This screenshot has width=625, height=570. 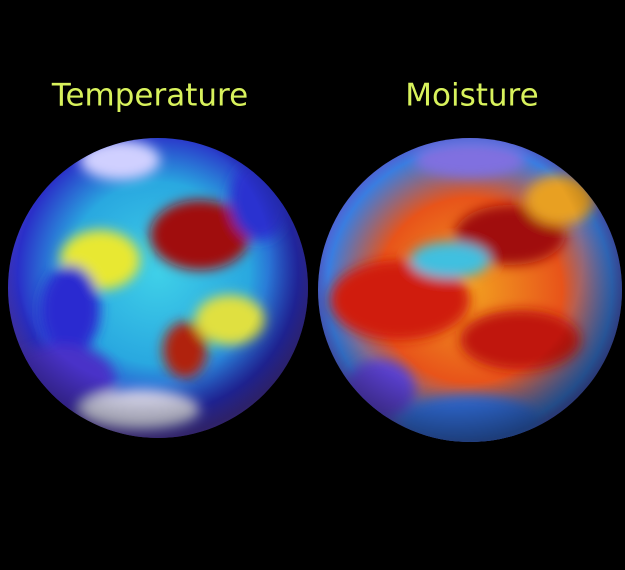 What do you see at coordinates (471, 96) in the screenshot?
I see `panel-label: Moisture` at bounding box center [471, 96].